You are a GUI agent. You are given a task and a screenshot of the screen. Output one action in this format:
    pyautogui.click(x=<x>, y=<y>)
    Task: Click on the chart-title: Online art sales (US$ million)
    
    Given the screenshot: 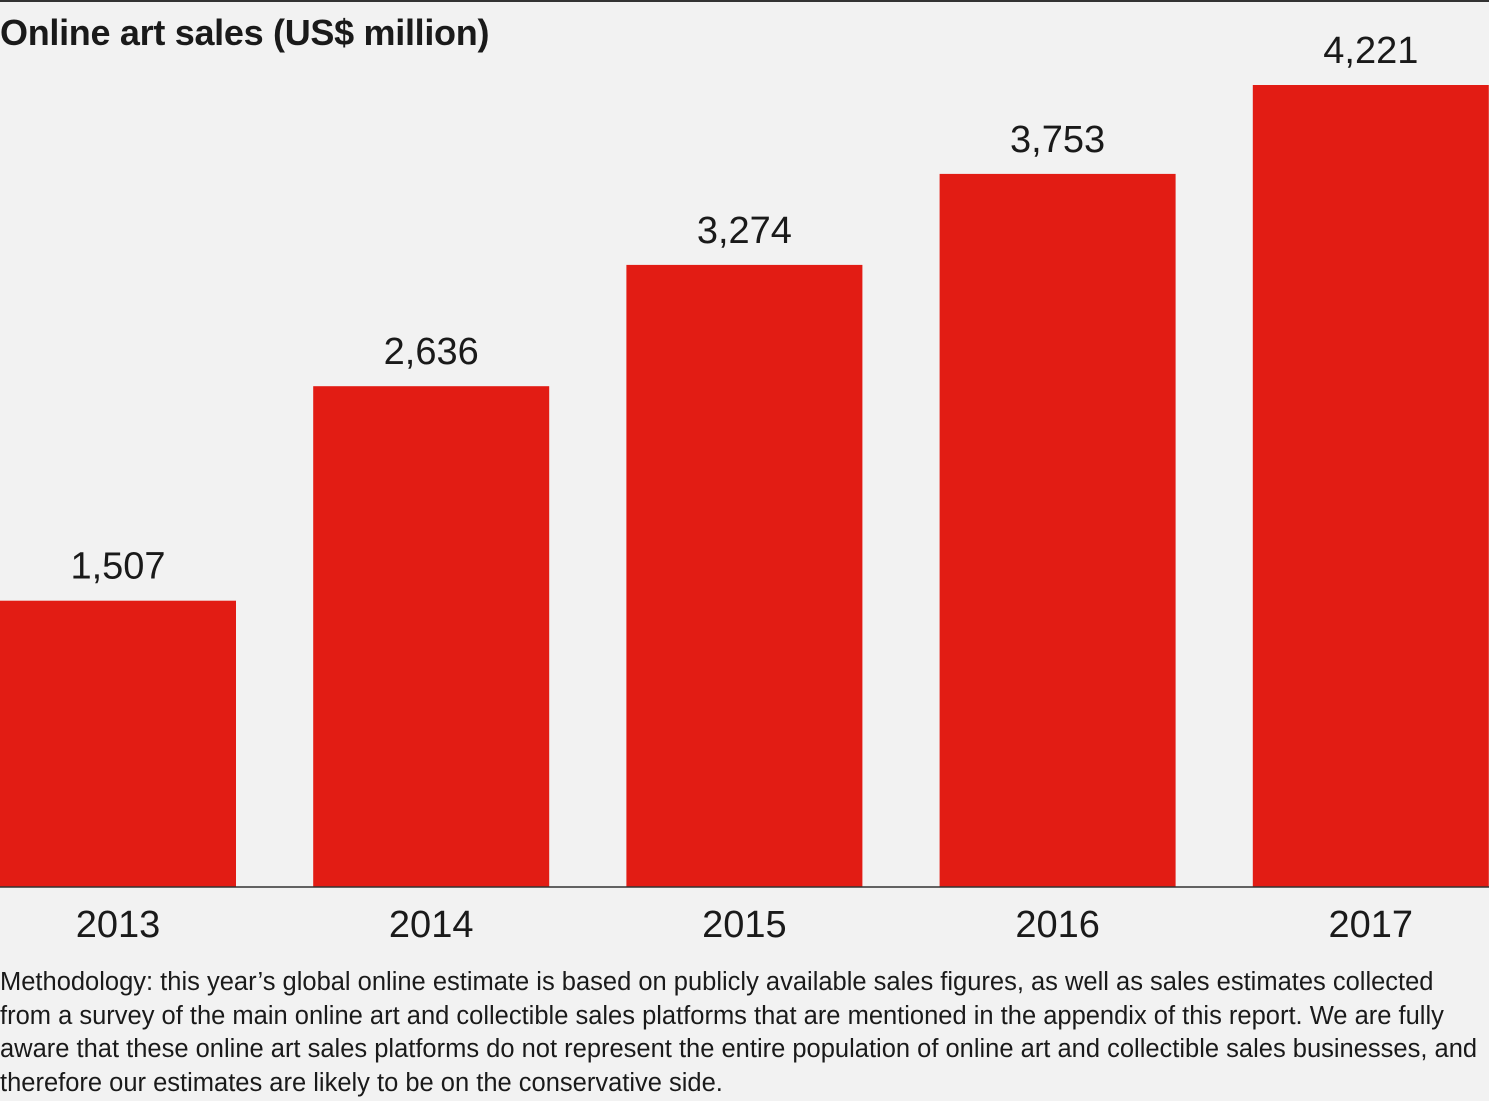 What is the action you would take?
    pyautogui.click(x=245, y=32)
    